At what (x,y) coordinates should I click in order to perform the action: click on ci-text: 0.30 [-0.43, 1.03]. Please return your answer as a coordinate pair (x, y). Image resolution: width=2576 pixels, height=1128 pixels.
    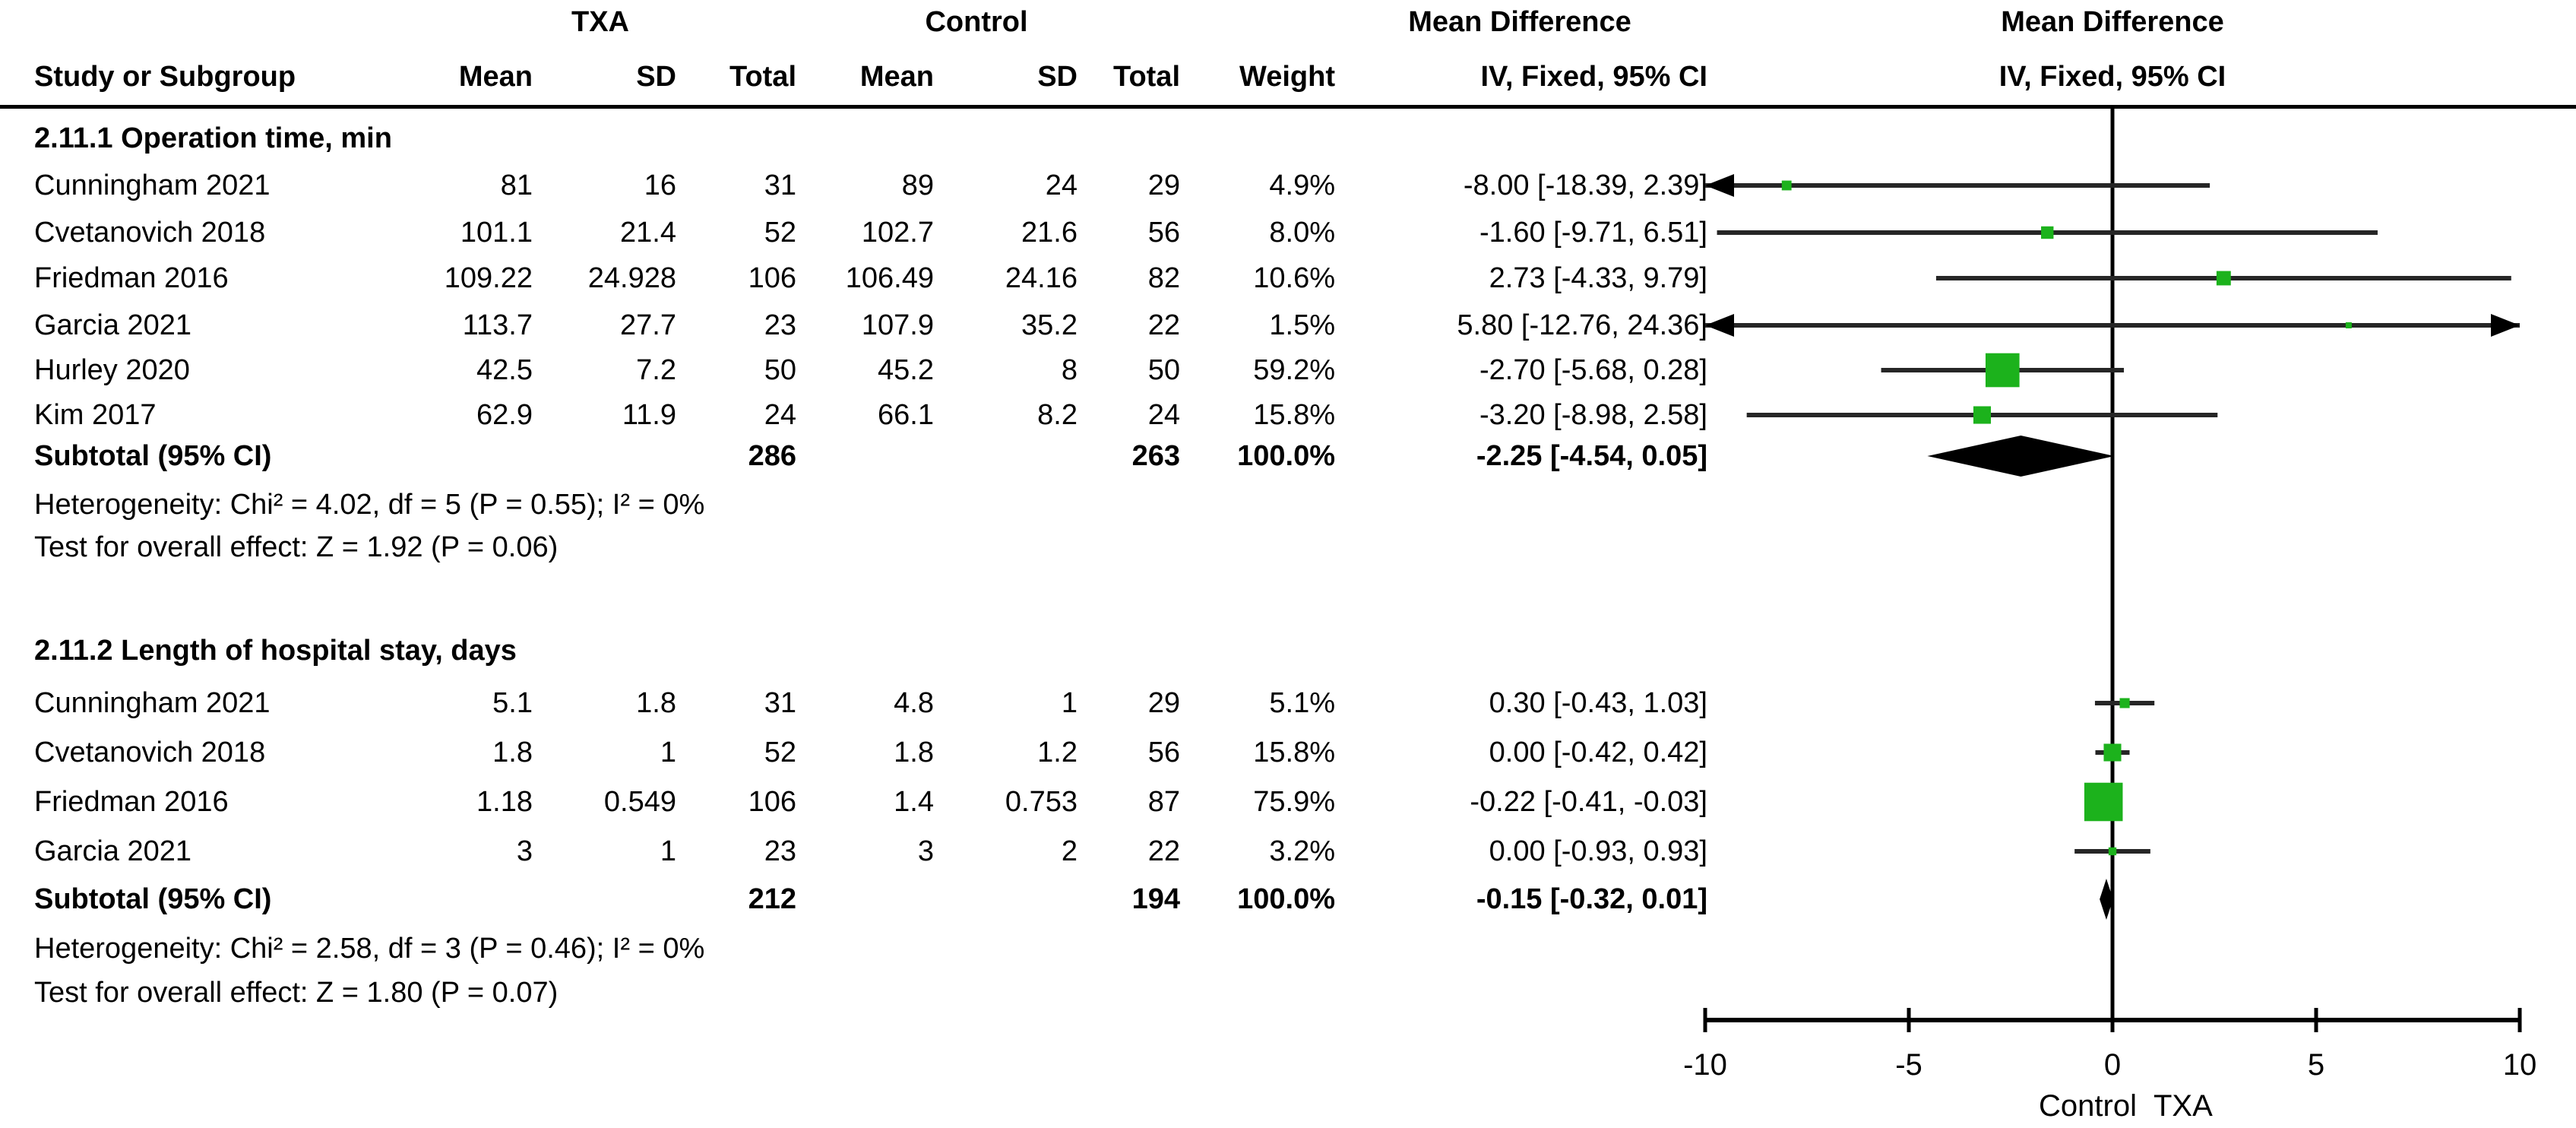
    Looking at the image, I should click on (1598, 703).